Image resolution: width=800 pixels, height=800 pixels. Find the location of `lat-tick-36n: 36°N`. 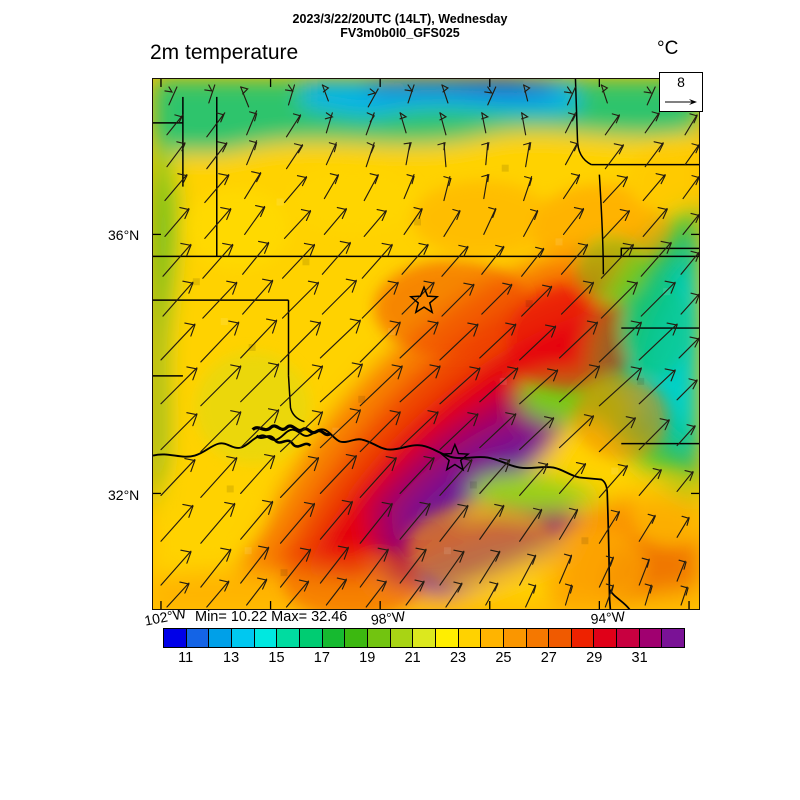

lat-tick-36n: 36°N is located at coordinates (124, 235).